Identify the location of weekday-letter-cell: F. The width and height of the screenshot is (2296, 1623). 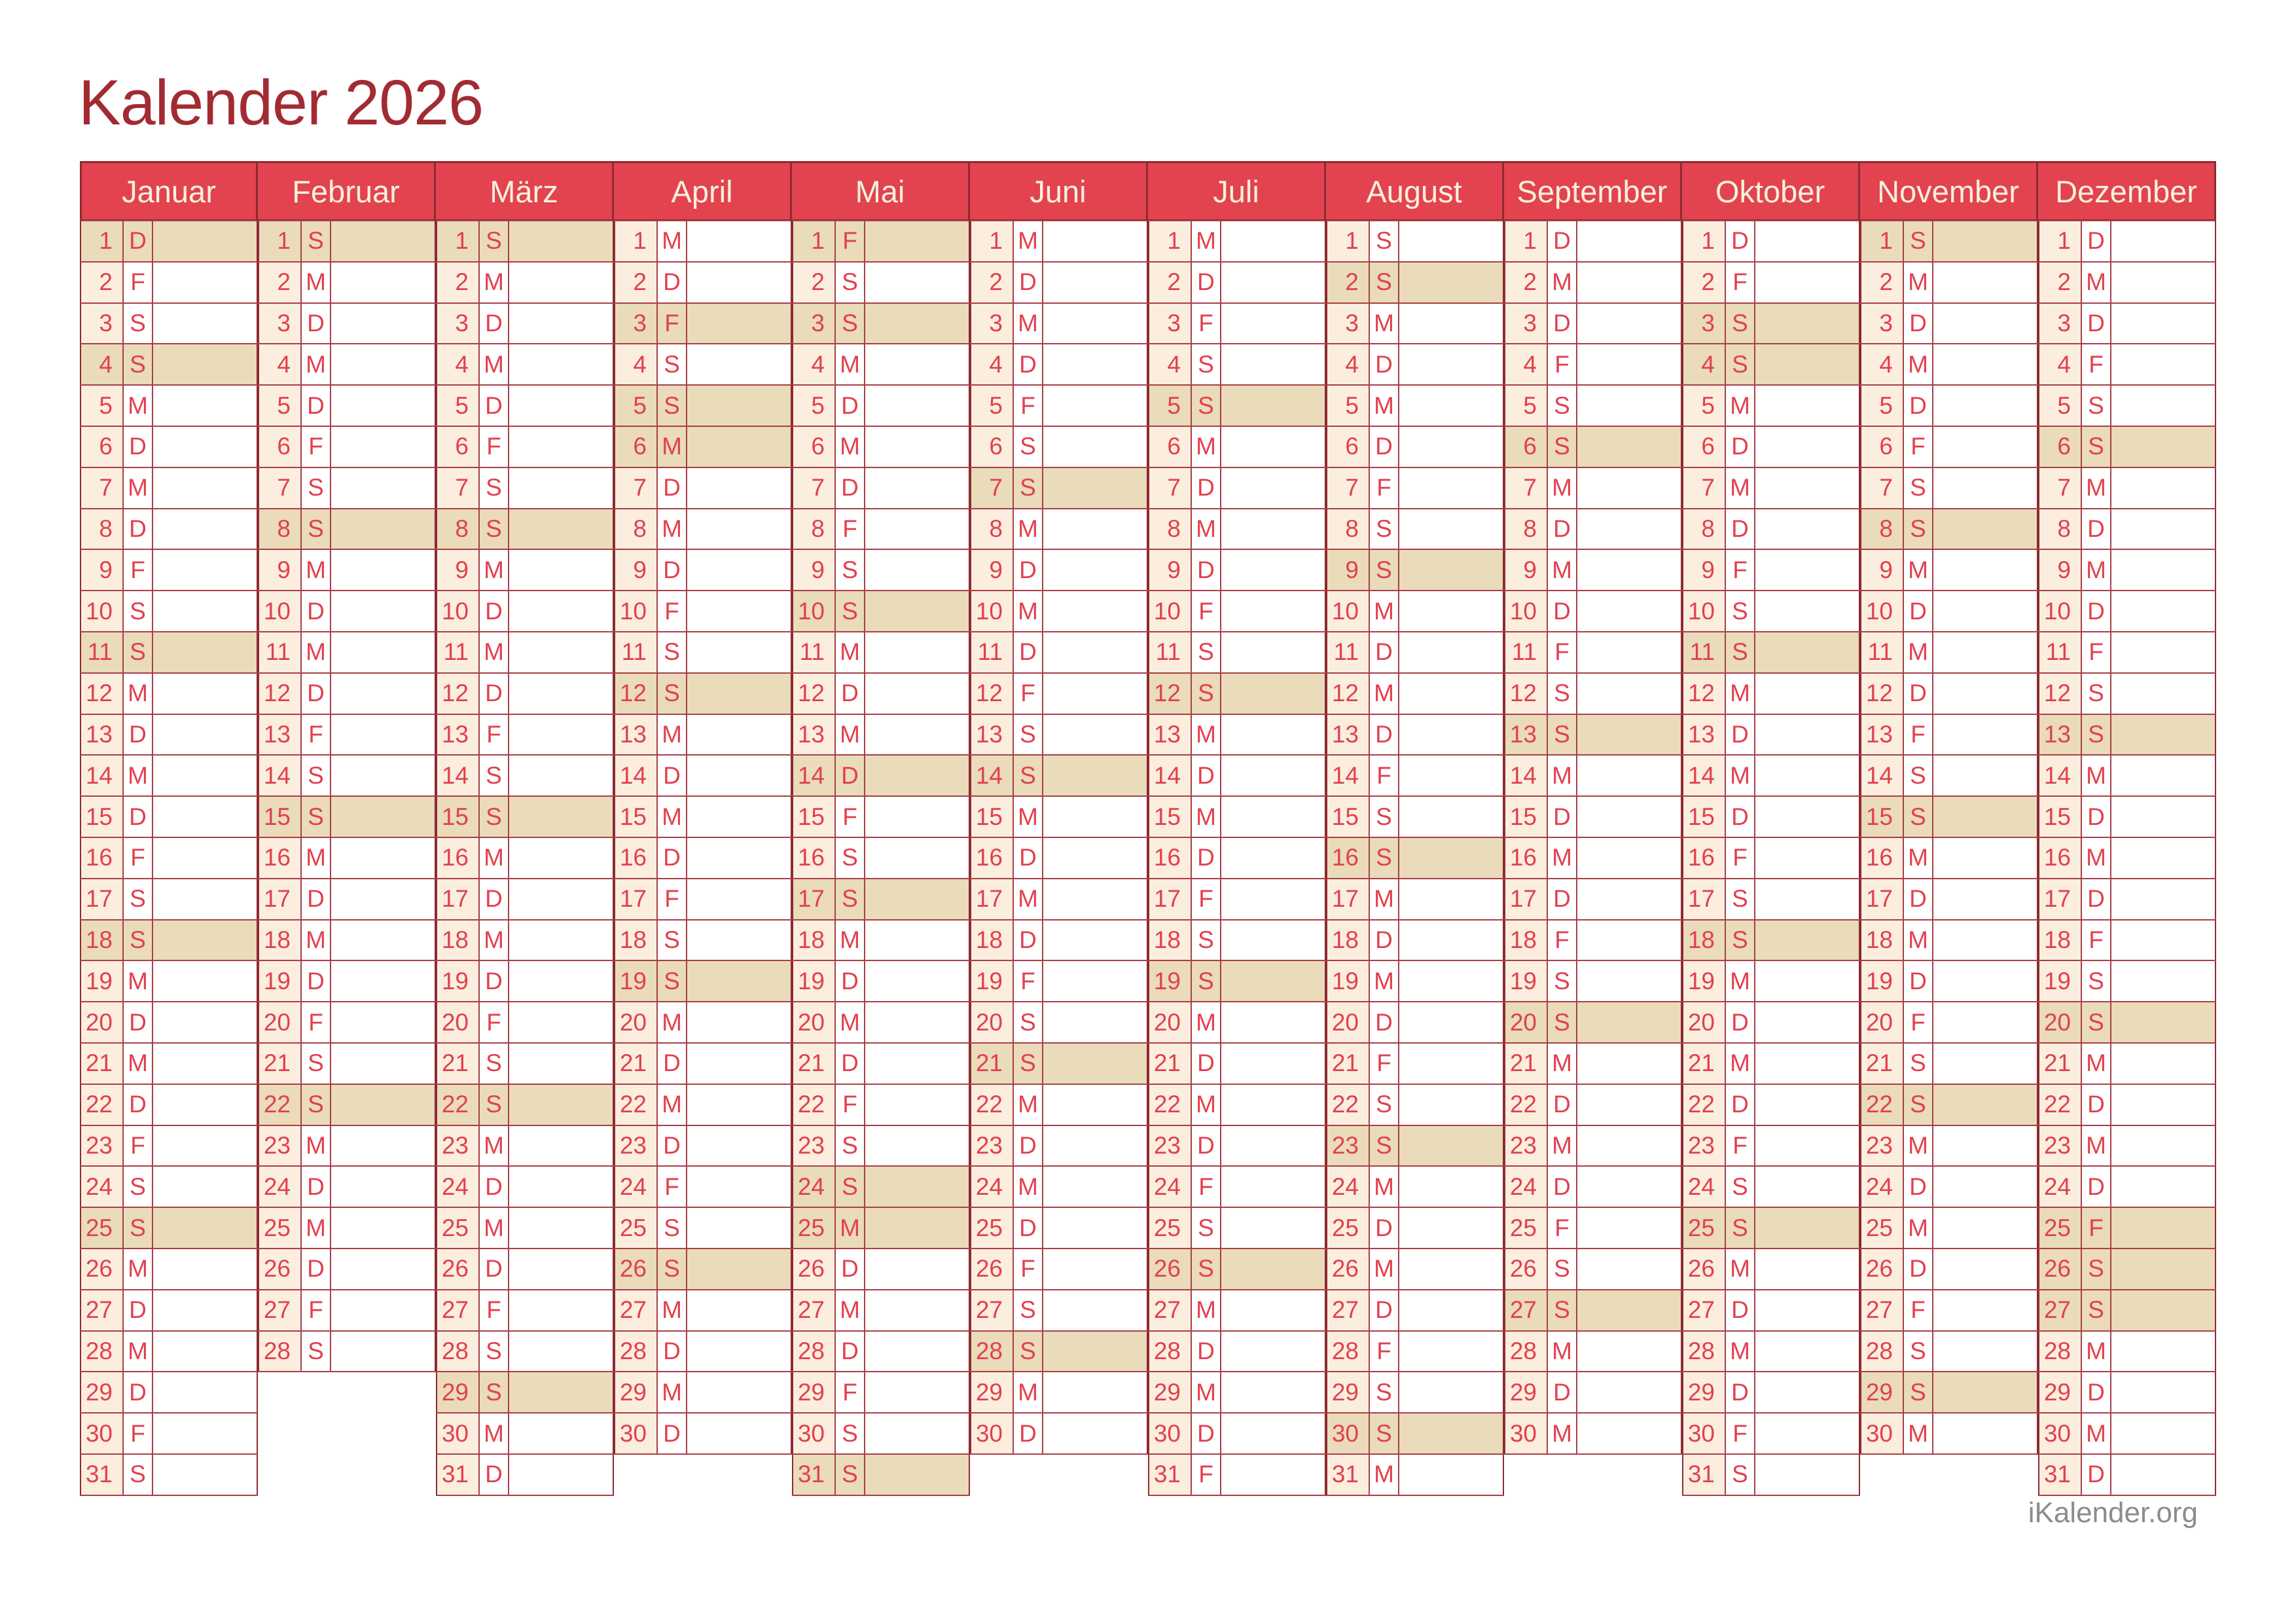
(849, 1104).